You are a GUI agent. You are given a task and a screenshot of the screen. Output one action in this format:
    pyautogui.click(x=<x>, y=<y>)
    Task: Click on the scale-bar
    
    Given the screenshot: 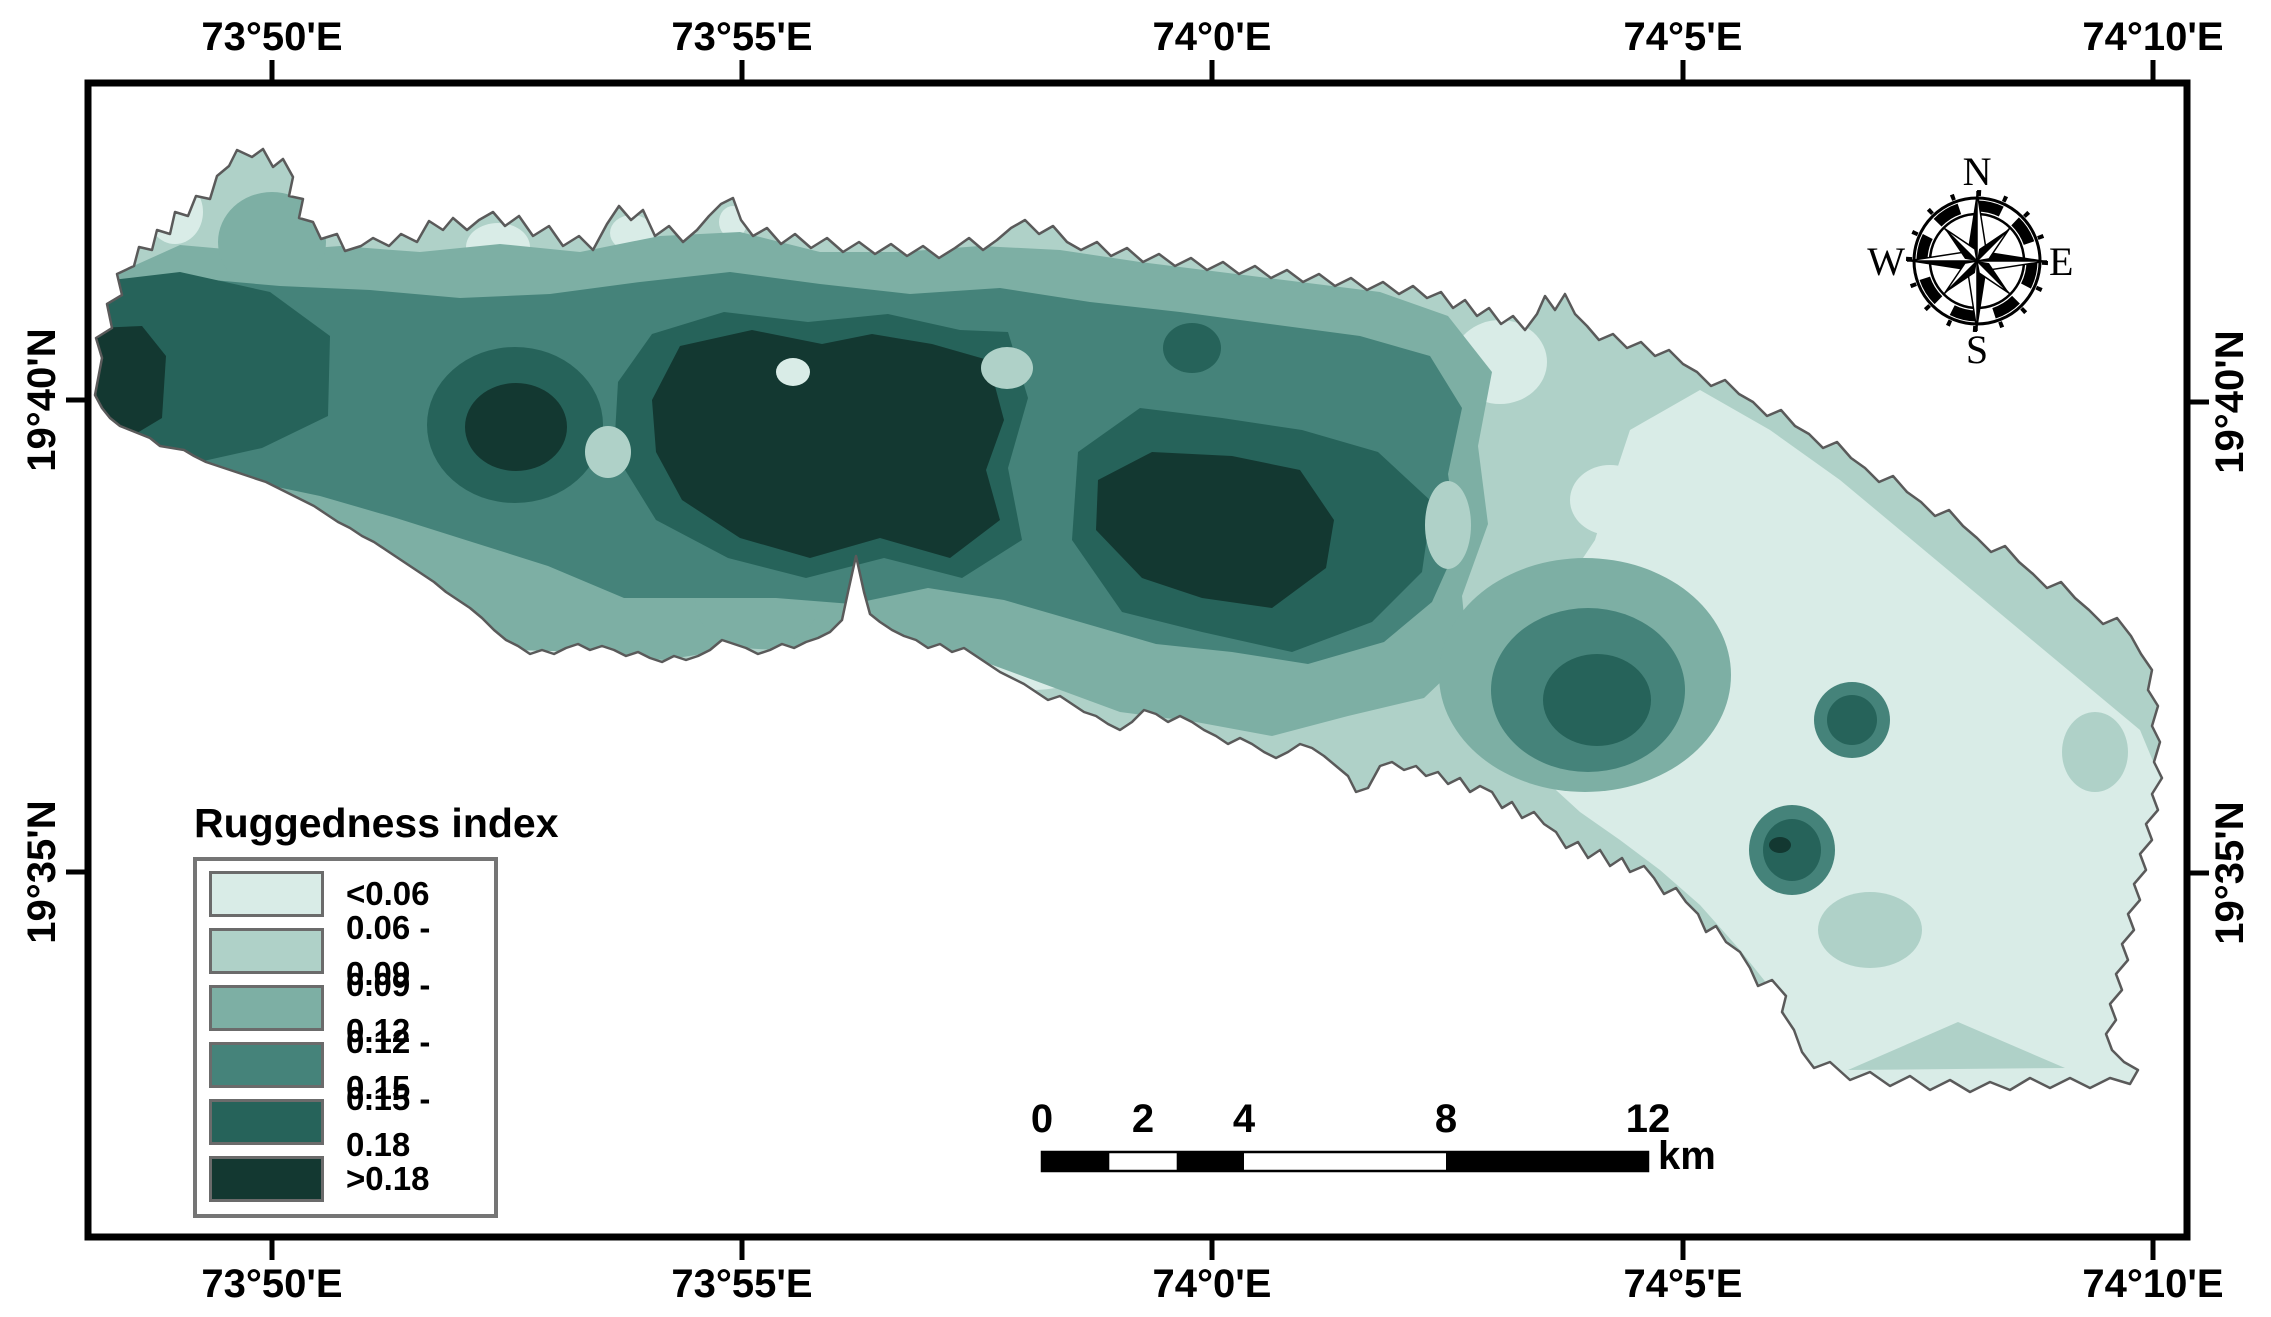 What is the action you would take?
    pyautogui.click(x=1345, y=1161)
    